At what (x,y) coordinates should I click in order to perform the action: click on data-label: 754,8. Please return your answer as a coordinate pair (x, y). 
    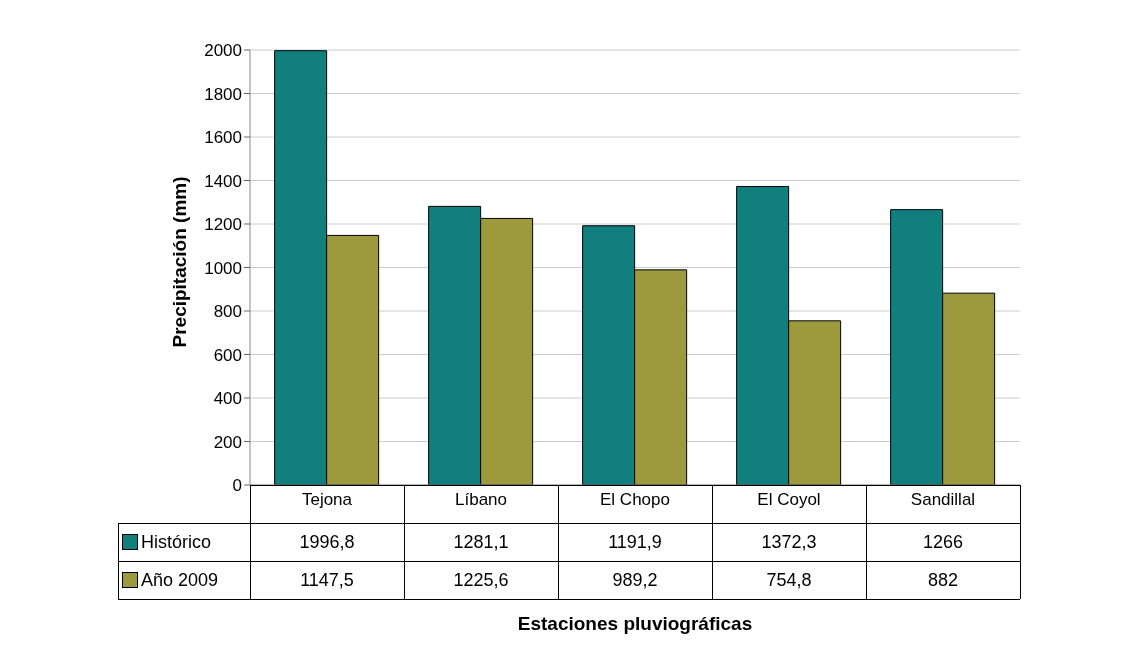
    Looking at the image, I should click on (789, 580).